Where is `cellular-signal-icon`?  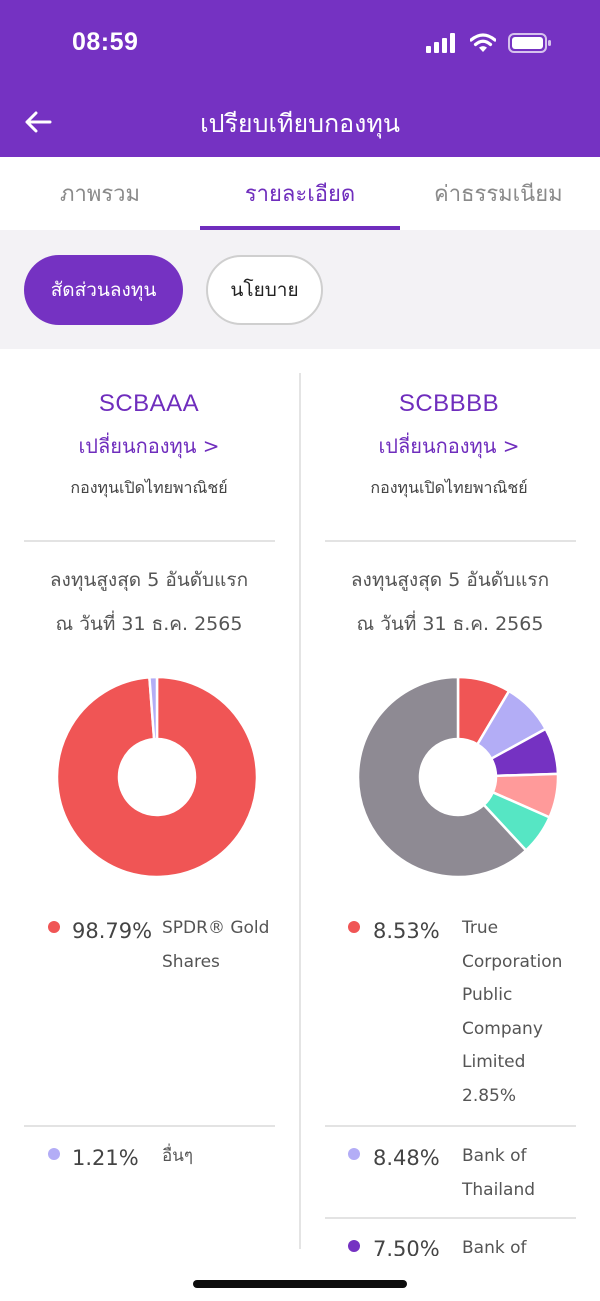 cellular-signal-icon is located at coordinates (440, 43).